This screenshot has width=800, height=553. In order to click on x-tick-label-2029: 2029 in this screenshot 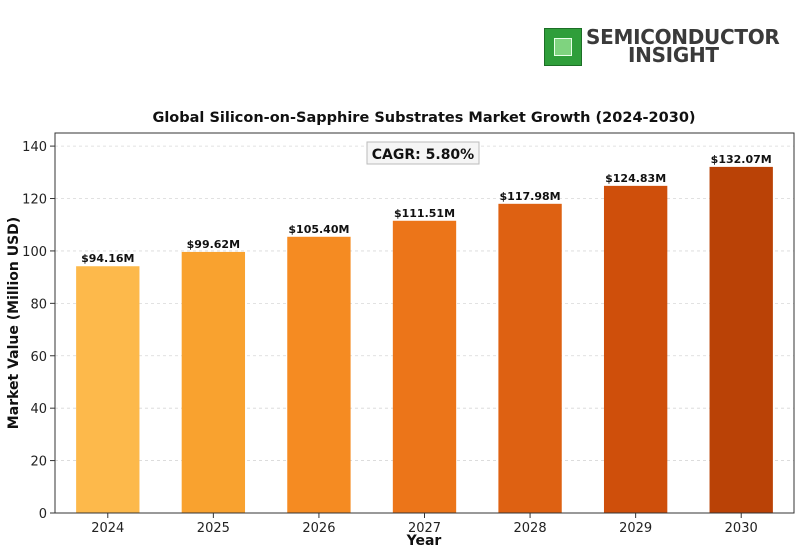, I will do `click(635, 528)`.